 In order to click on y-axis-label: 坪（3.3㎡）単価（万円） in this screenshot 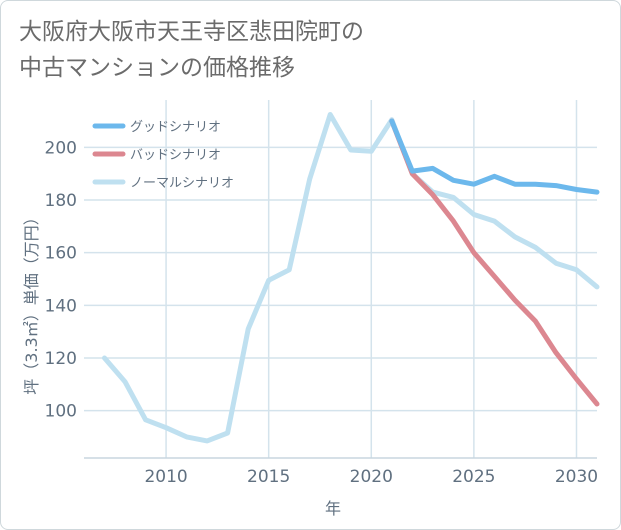, I will do `click(31, 301)`.